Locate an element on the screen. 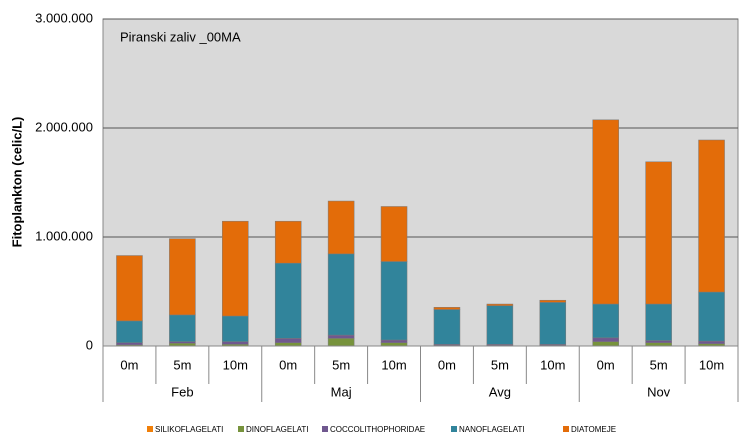 This screenshot has width=744, height=436. y-axis-label: Fitoplankton (celic/L) is located at coordinates (16, 182).